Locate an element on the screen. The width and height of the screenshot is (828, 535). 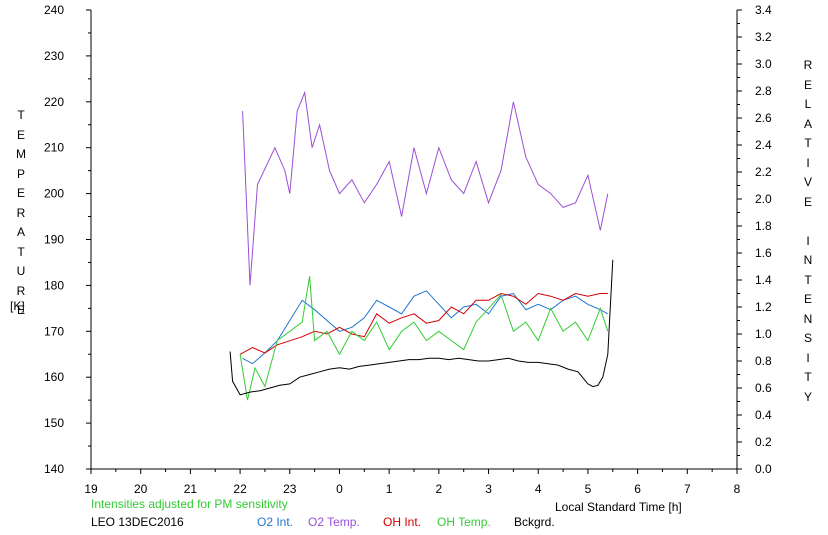
series-line-oh-temp is located at coordinates (424, 338).